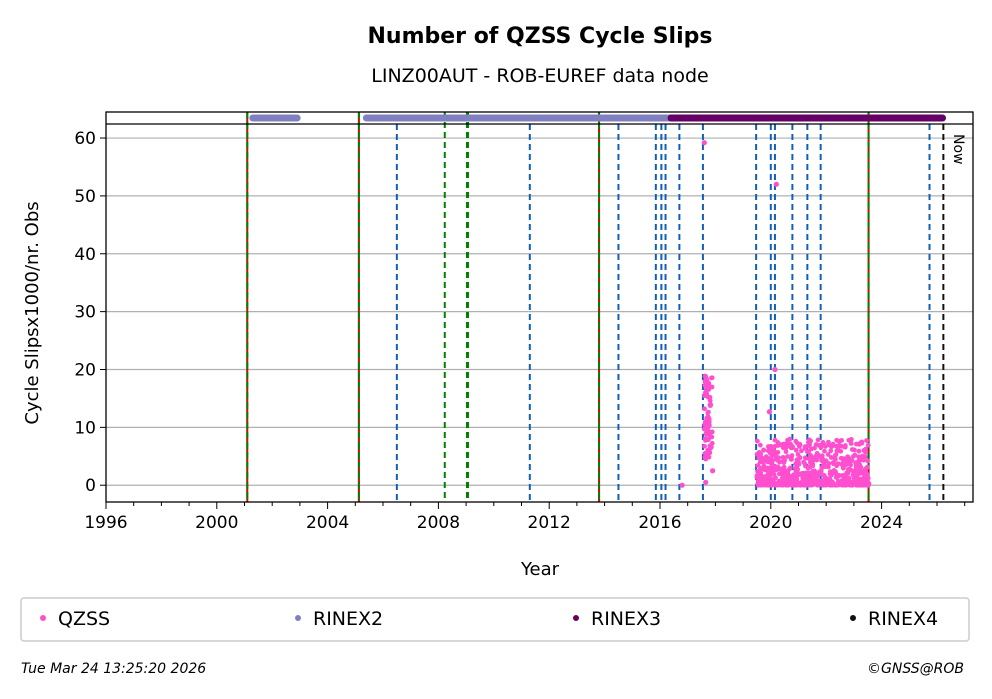 Image resolution: width=992 pixels, height=699 pixels. Describe the element at coordinates (85, 370) in the screenshot. I see `y-tick-label: 20` at that location.